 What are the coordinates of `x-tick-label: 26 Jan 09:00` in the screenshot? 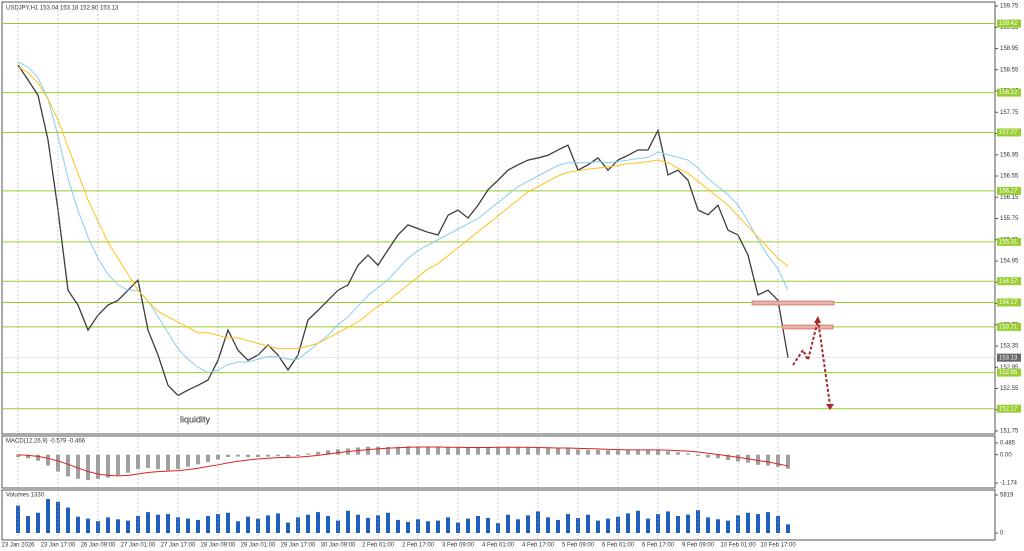 It's located at (98, 546).